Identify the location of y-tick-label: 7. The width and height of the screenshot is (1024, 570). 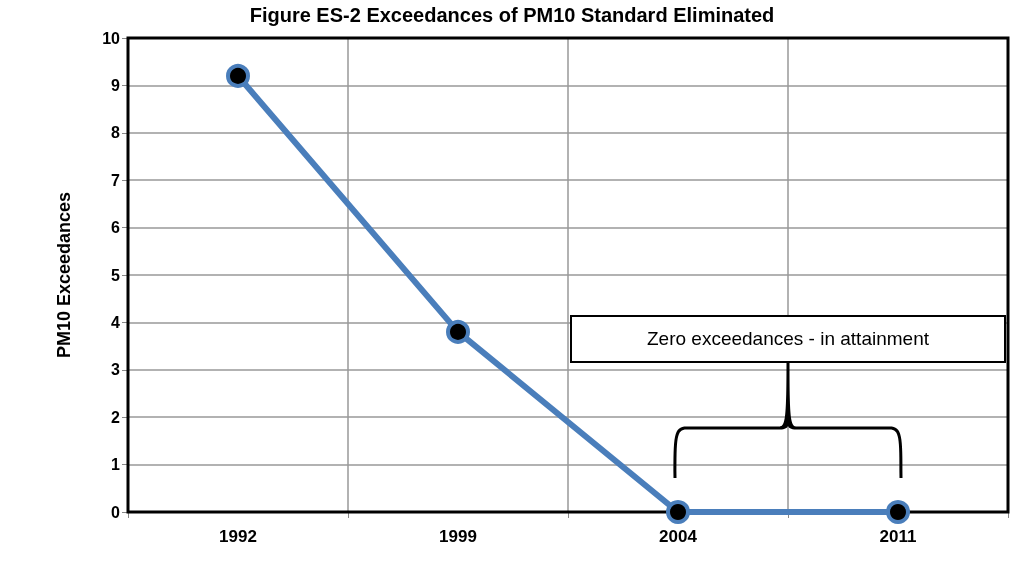
(116, 180).